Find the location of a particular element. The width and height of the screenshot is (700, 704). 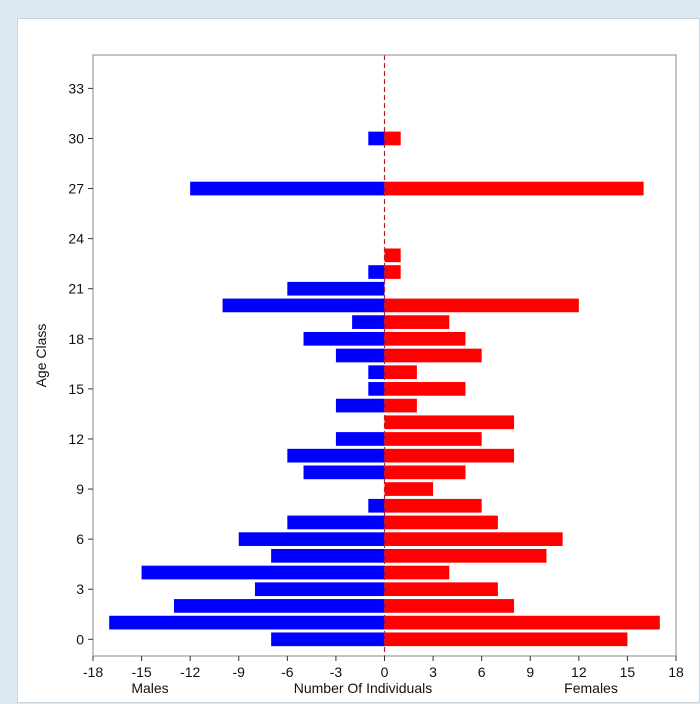

x-axis-ticks: -18 -15 -12 -9 -6 -3 0 3 6 9 12 15 18 is located at coordinates (383, 668).